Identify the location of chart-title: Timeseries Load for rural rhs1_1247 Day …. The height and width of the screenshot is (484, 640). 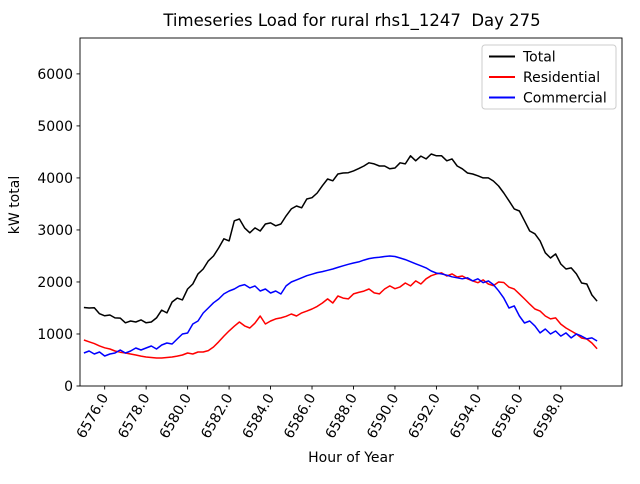
(351, 21).